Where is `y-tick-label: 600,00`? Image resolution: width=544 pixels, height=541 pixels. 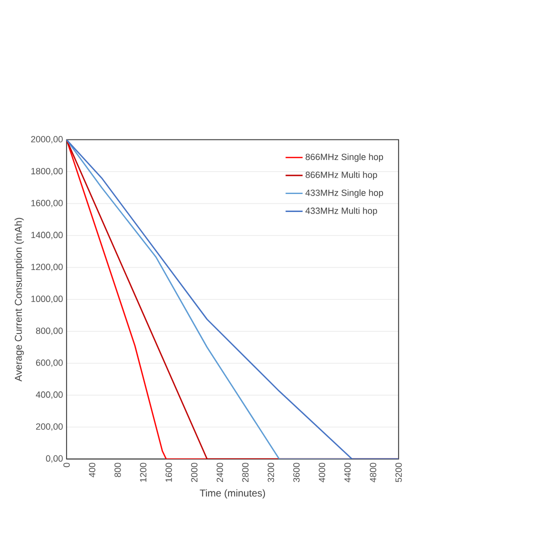
y-tick-label: 600,00 is located at coordinates (49, 363).